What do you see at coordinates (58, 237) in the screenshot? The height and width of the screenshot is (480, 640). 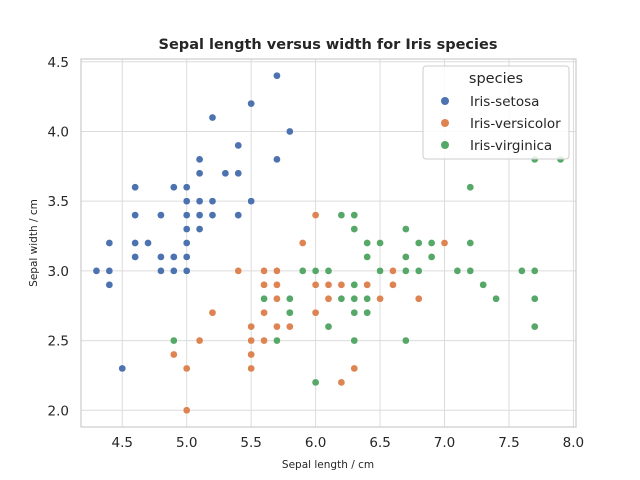 I see `y-tick-labels: 2.0 2.5 3.0 3.5 4.0 4.5` at bounding box center [58, 237].